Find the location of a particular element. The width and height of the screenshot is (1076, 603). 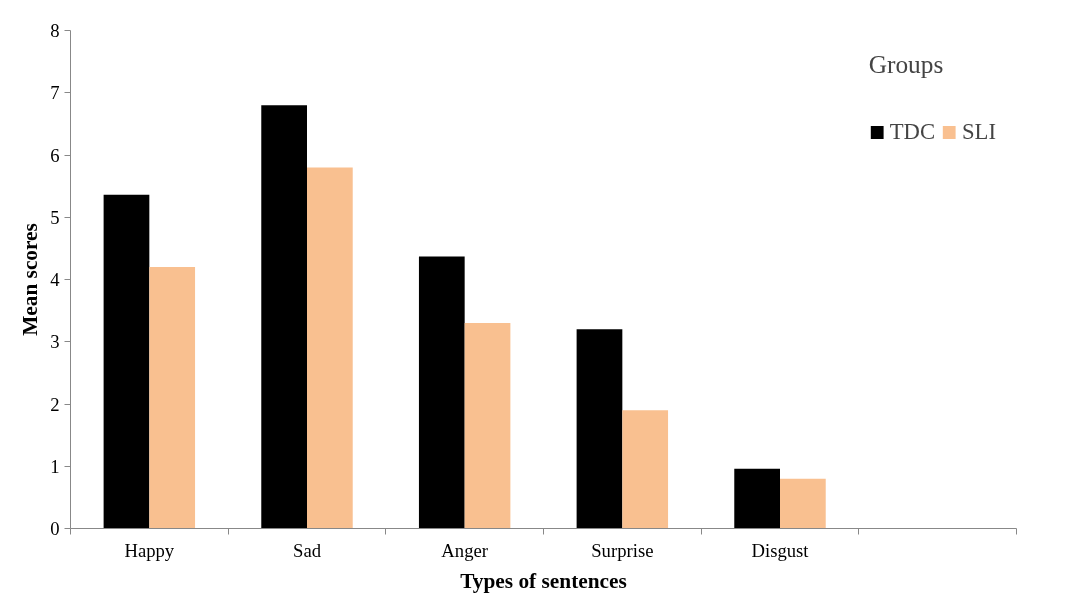

x-tick-label: Disgust is located at coordinates (780, 550).